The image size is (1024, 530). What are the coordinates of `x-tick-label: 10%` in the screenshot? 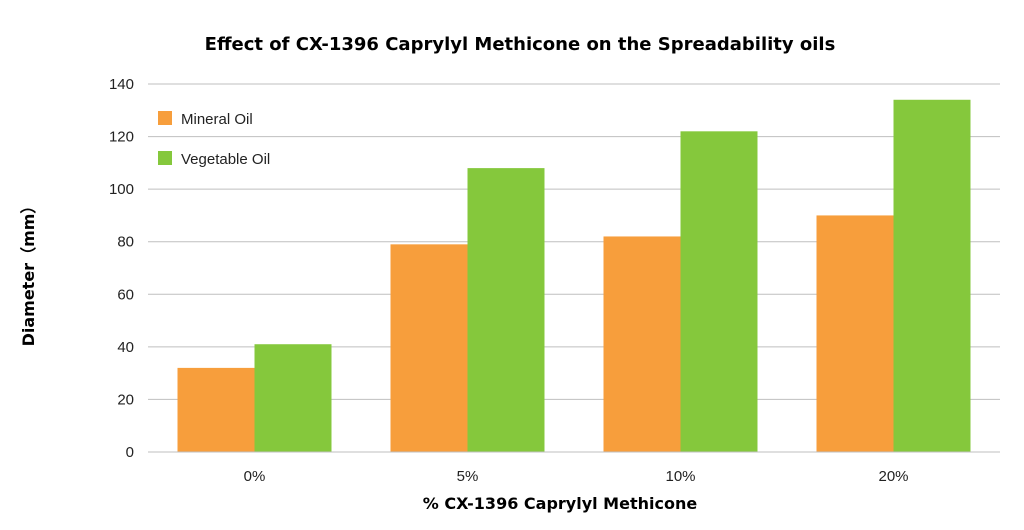 It's located at (680, 476).